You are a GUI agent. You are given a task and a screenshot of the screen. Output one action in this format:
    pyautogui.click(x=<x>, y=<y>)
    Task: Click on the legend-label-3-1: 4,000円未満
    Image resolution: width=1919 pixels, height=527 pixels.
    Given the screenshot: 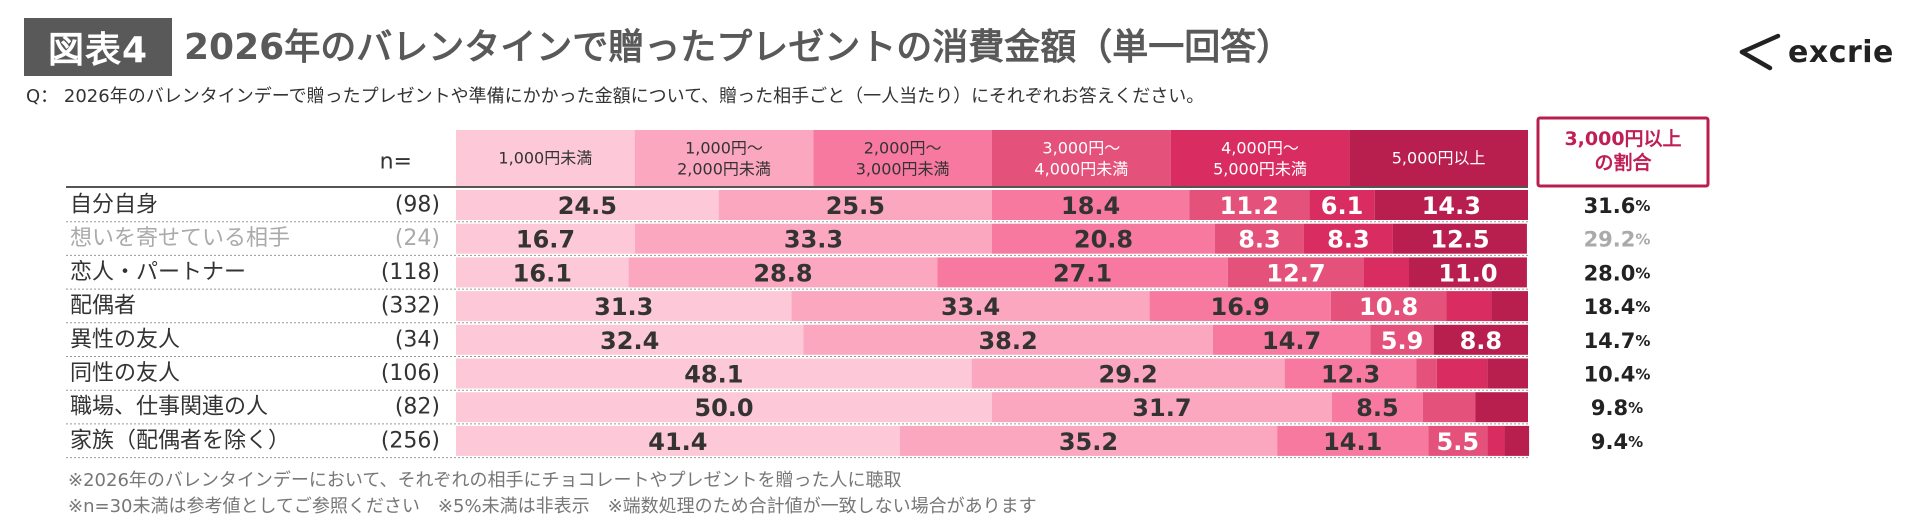 What is the action you would take?
    pyautogui.click(x=1081, y=169)
    